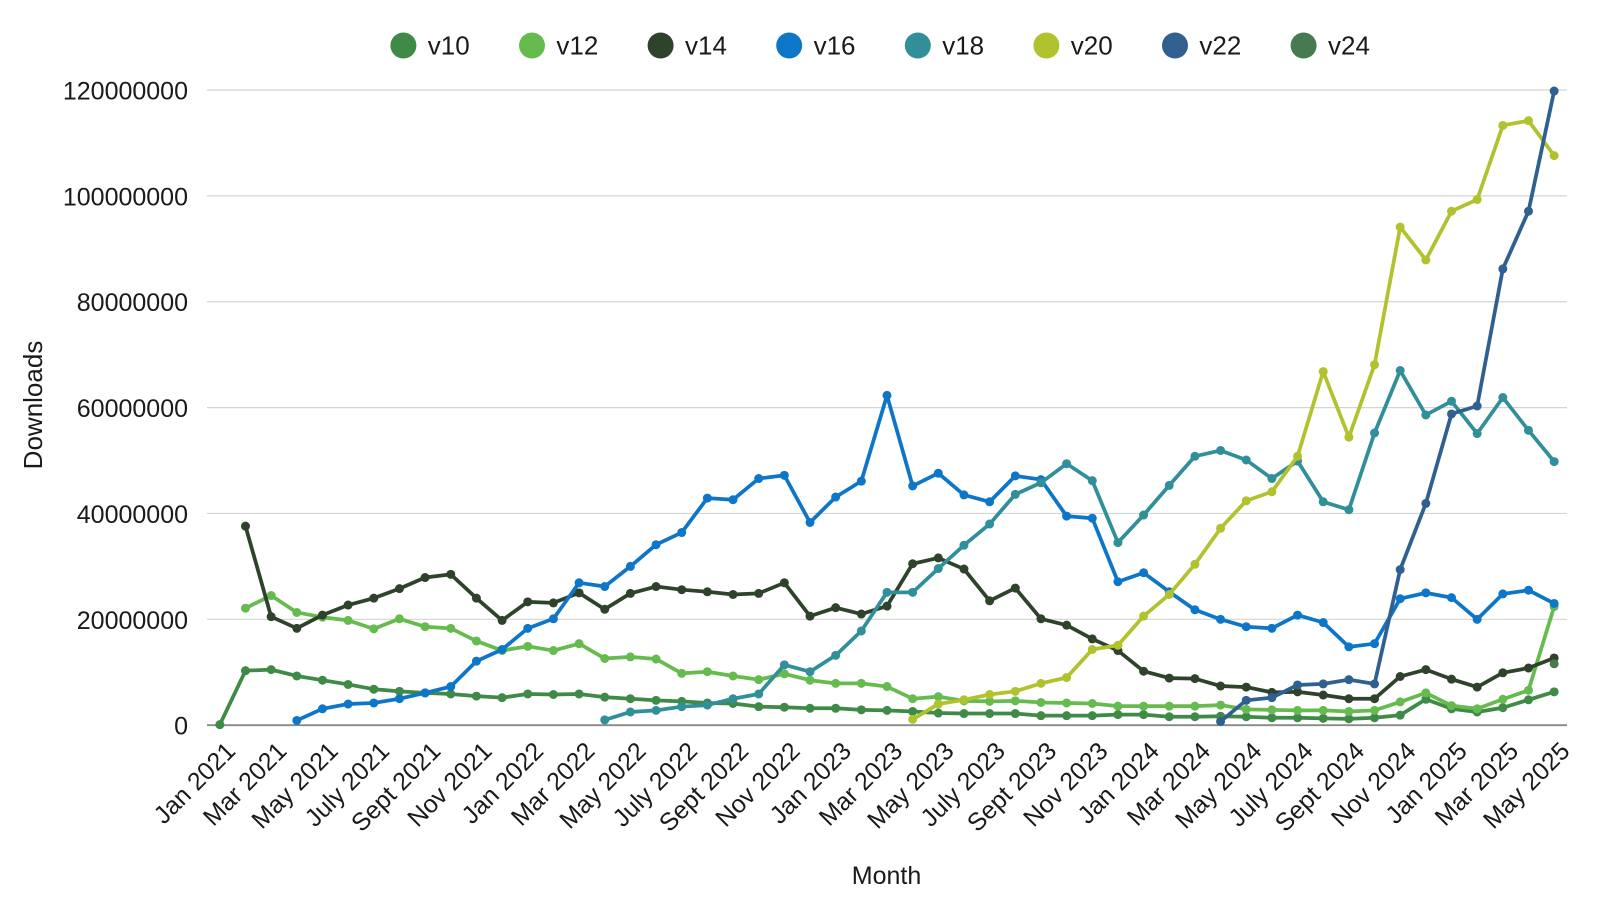 Image resolution: width=1600 pixels, height=905 pixels. I want to click on svg-text: v24, so click(1349, 46).